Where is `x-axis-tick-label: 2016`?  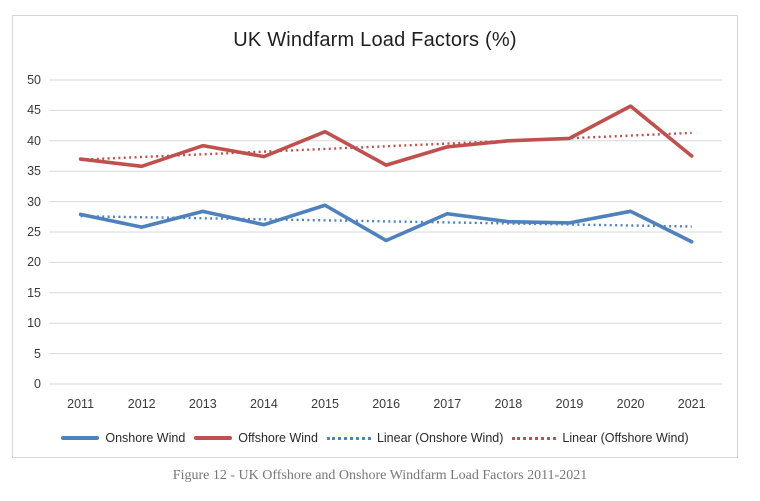 x-axis-tick-label: 2016 is located at coordinates (386, 404).